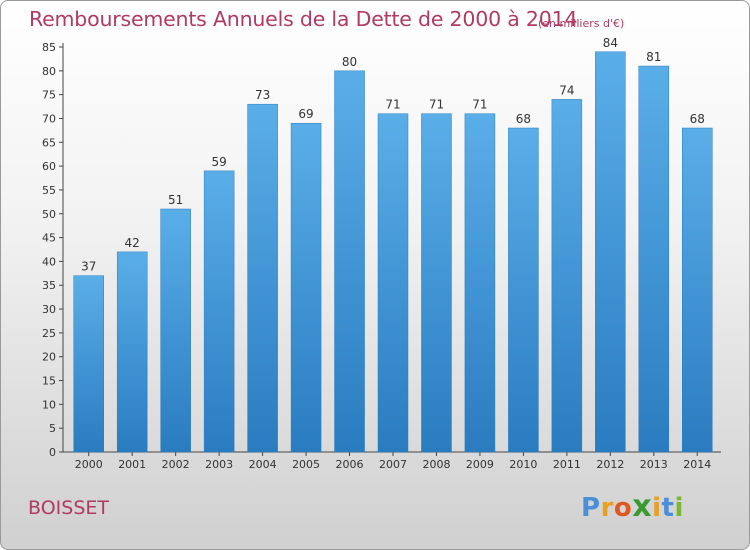  I want to click on y-tick-label: 0, so click(52, 452).